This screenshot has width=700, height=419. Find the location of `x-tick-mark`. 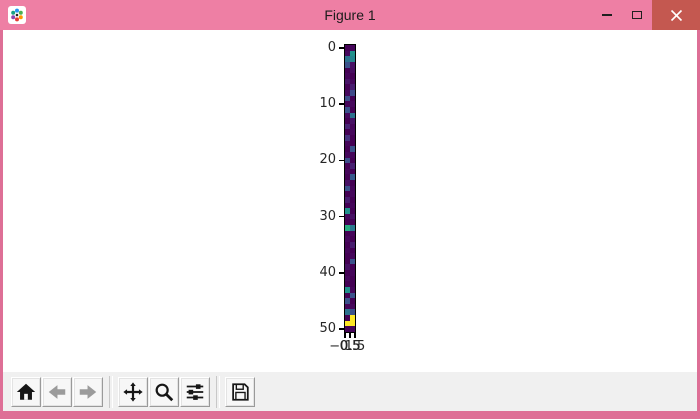

x-tick-mark is located at coordinates (355, 335).